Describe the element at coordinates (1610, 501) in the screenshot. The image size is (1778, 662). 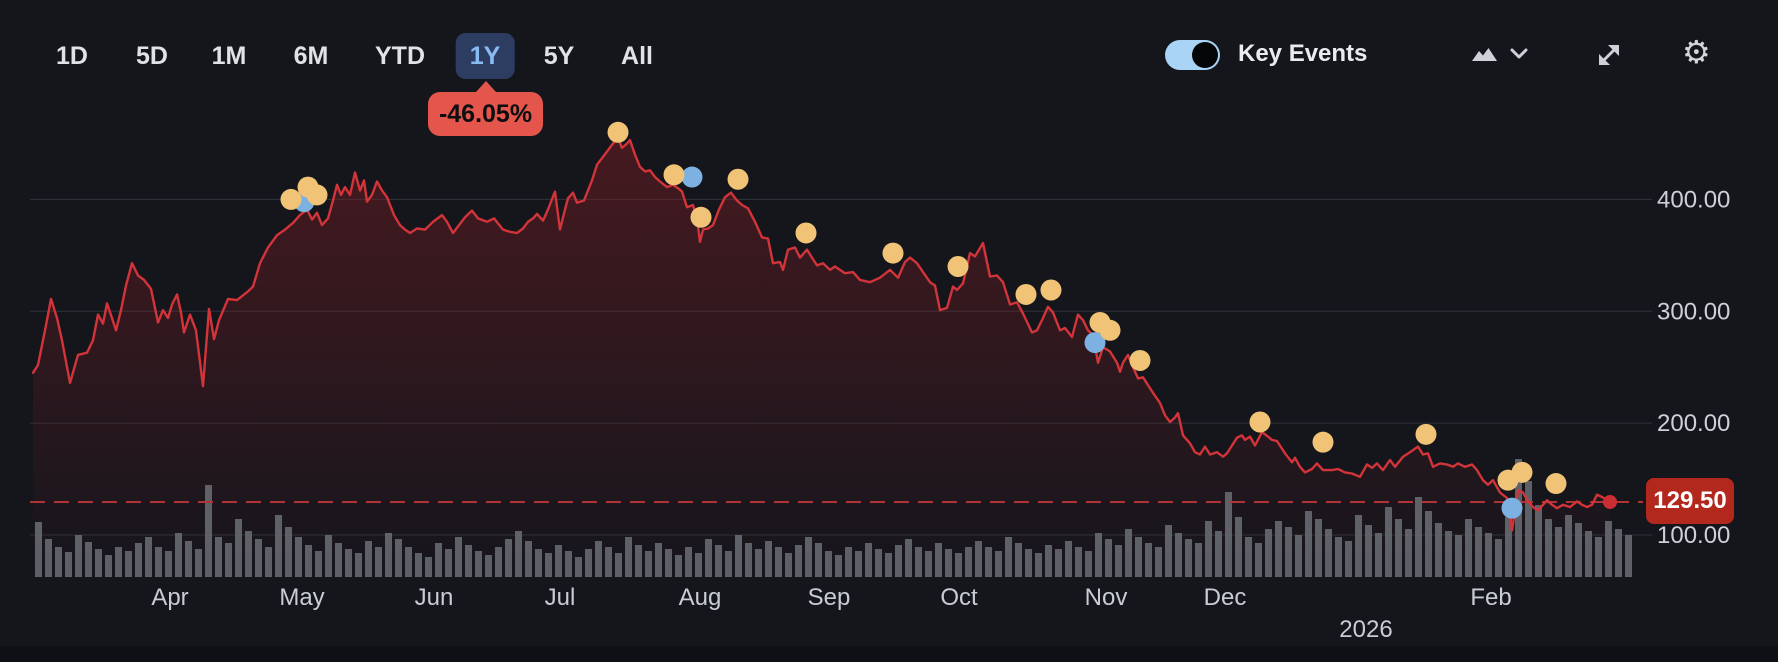
I see `last-price-dot` at that location.